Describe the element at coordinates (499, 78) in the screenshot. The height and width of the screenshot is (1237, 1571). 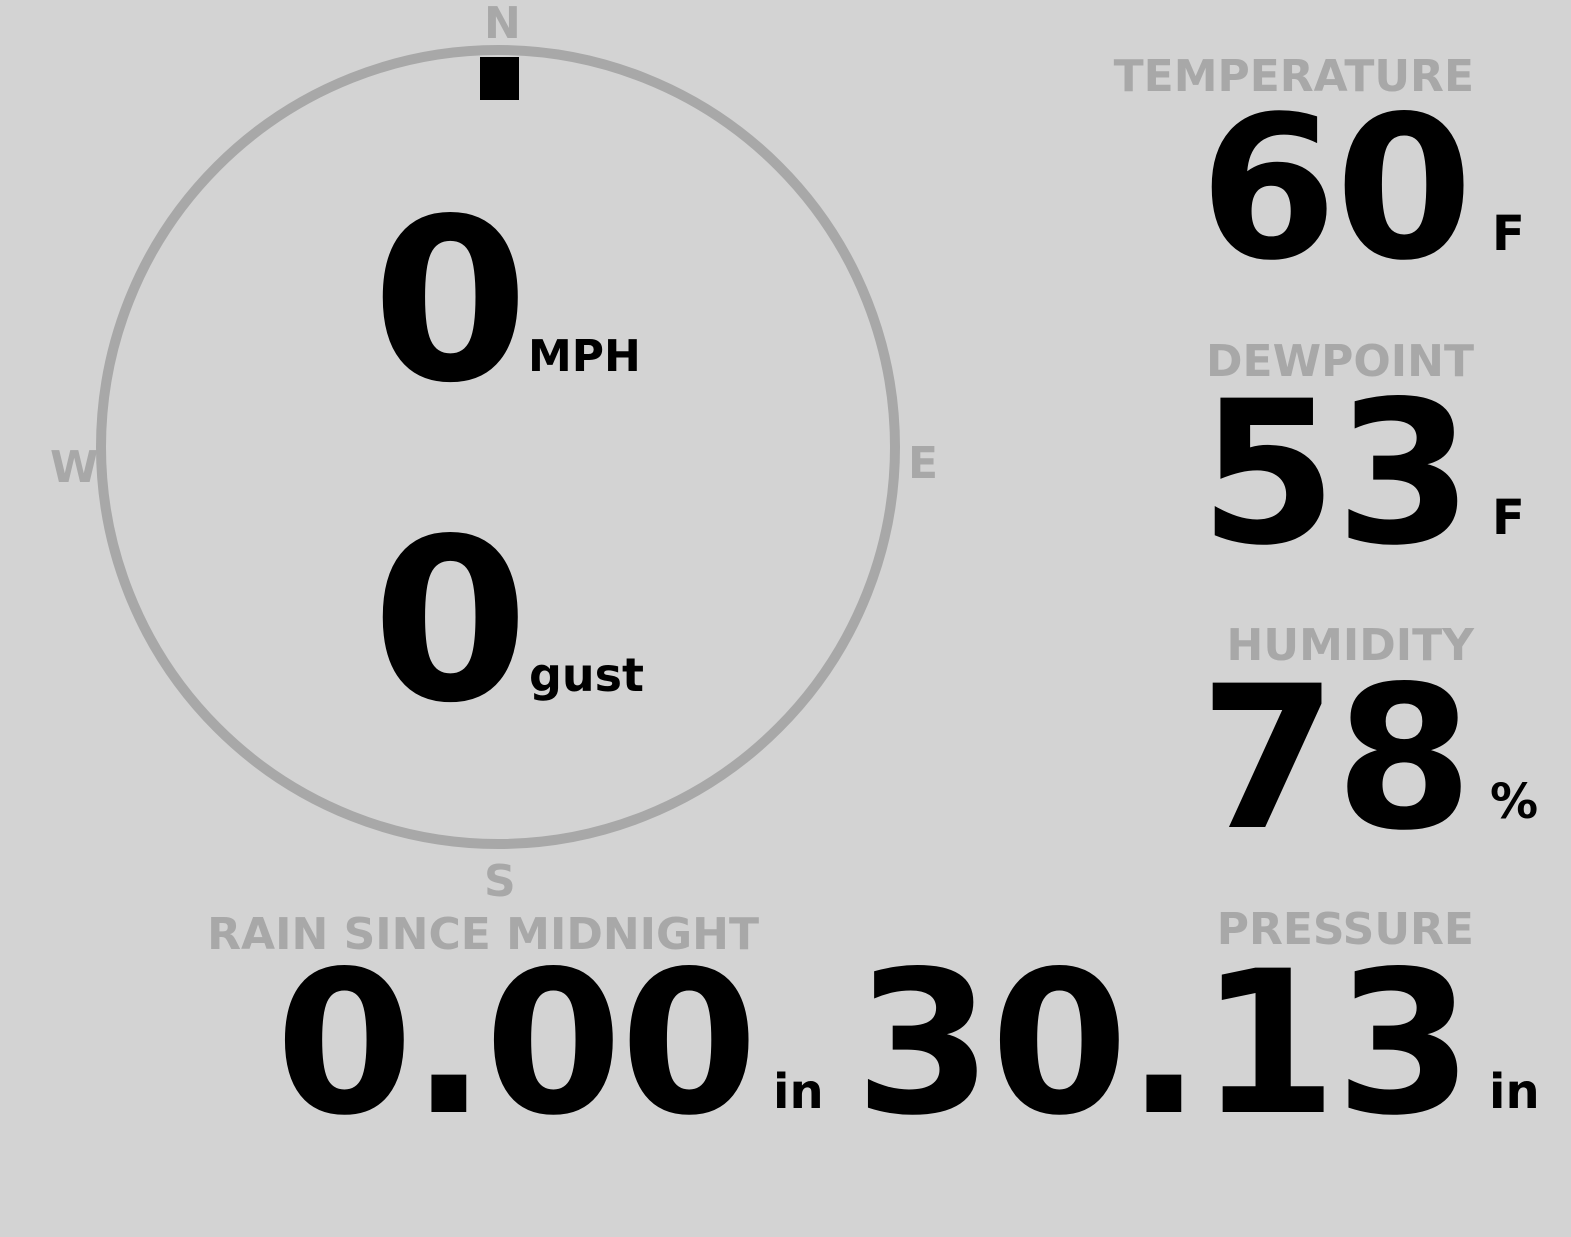
I see `wind-direction-marker` at that location.